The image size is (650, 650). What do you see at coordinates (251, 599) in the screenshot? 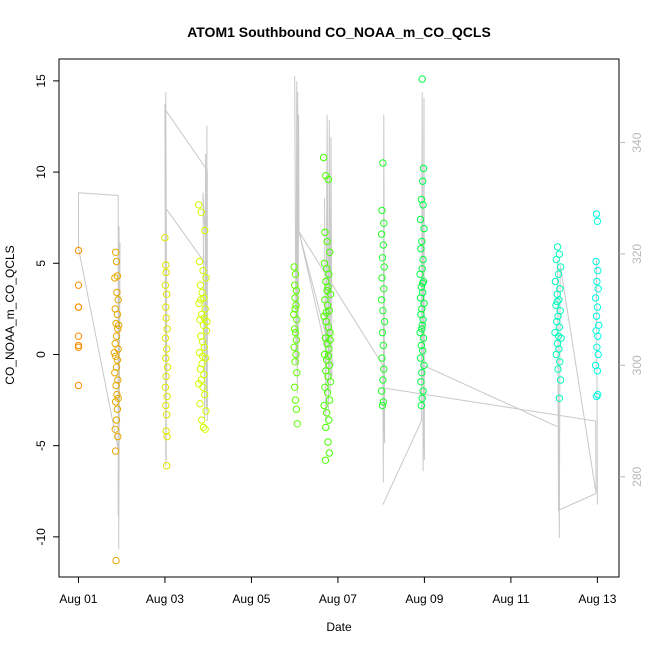
I see `x-tick-label: Aug 05` at bounding box center [251, 599].